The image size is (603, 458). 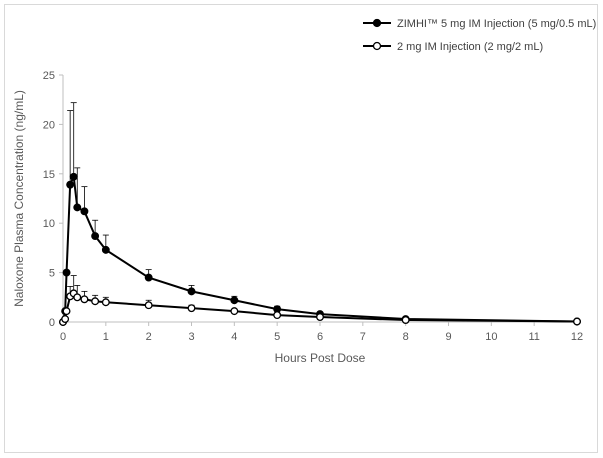 I want to click on y-tick-label: 5, so click(x=52, y=274).